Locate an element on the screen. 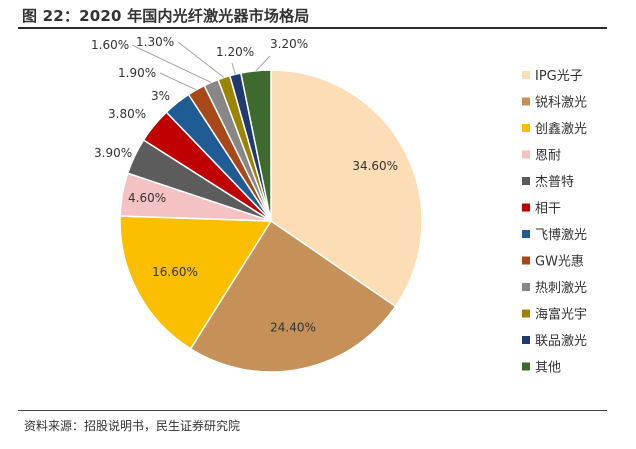  legend-label-6: 飞博激光 is located at coordinates (561, 235).